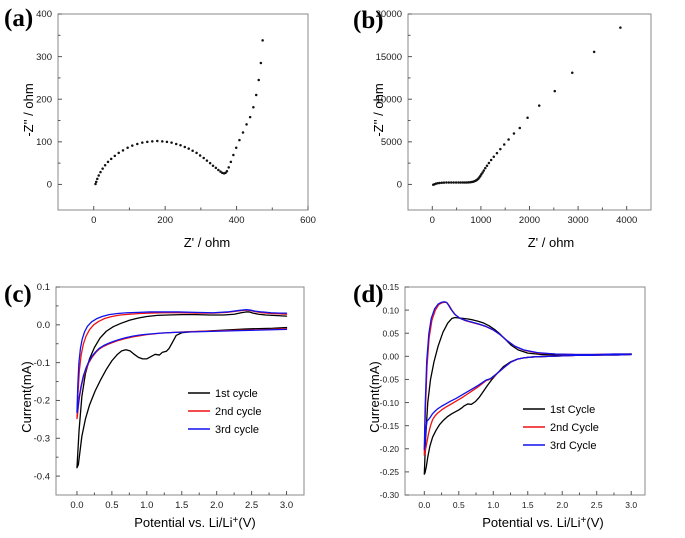 This screenshot has width=685, height=538. What do you see at coordinates (527, 106) in the screenshot?
I see `panel-b-data-points` at bounding box center [527, 106].